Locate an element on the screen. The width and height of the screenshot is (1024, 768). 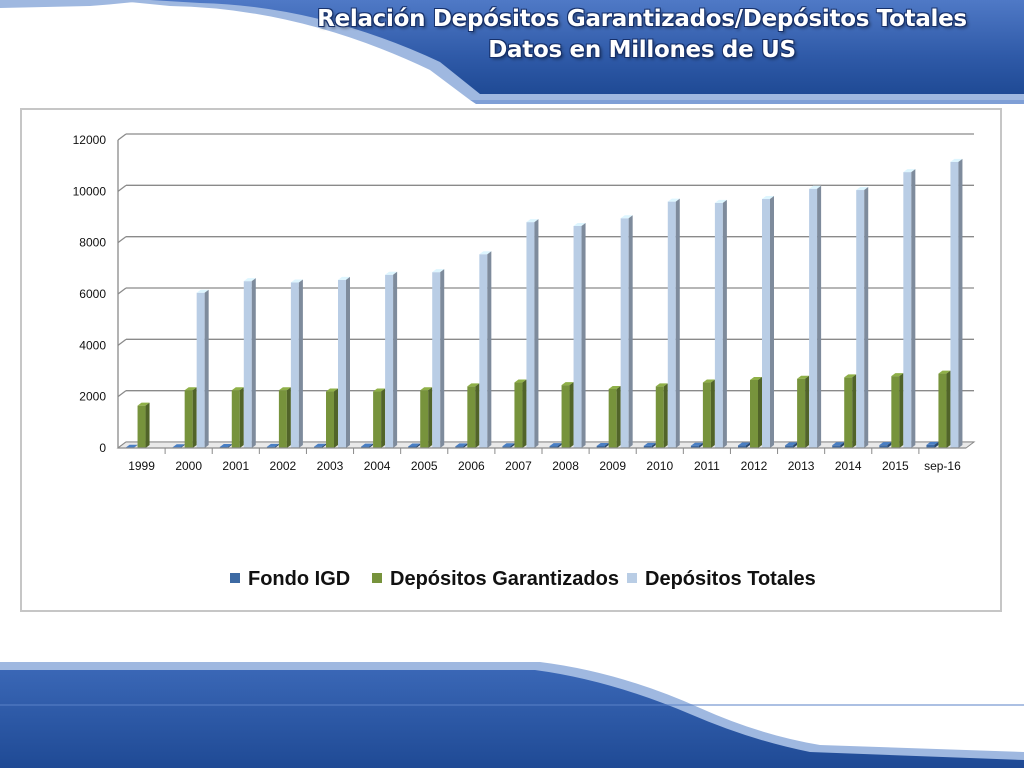
x-tick-label: 2005 is located at coordinates (424, 466).